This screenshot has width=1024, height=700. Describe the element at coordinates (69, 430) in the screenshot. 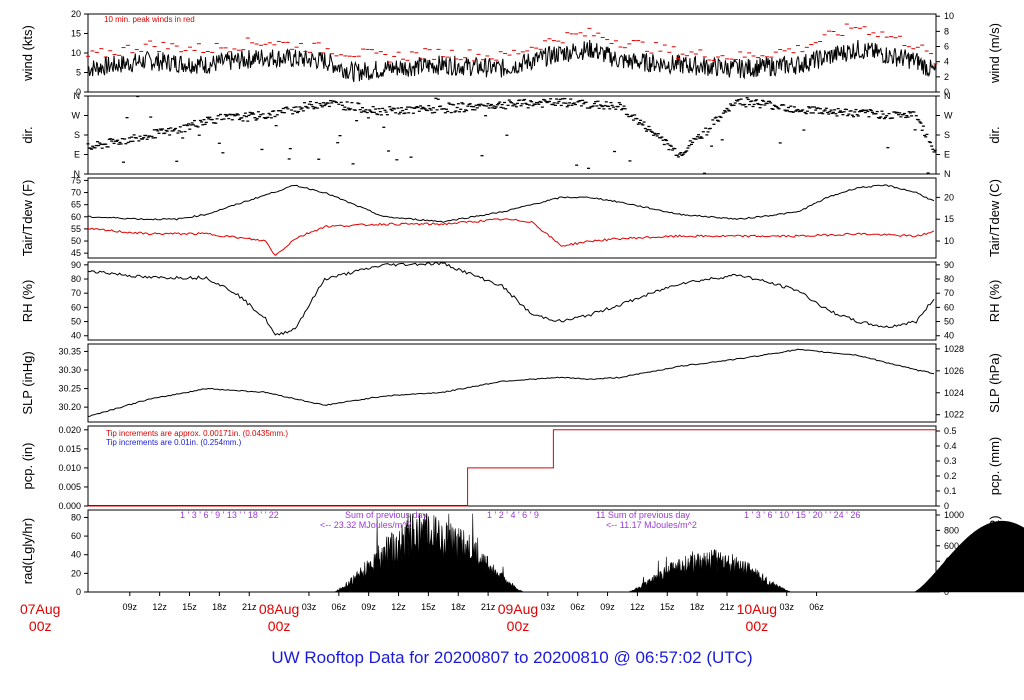

I see `y-tick-label-5-4: 0.020` at that location.